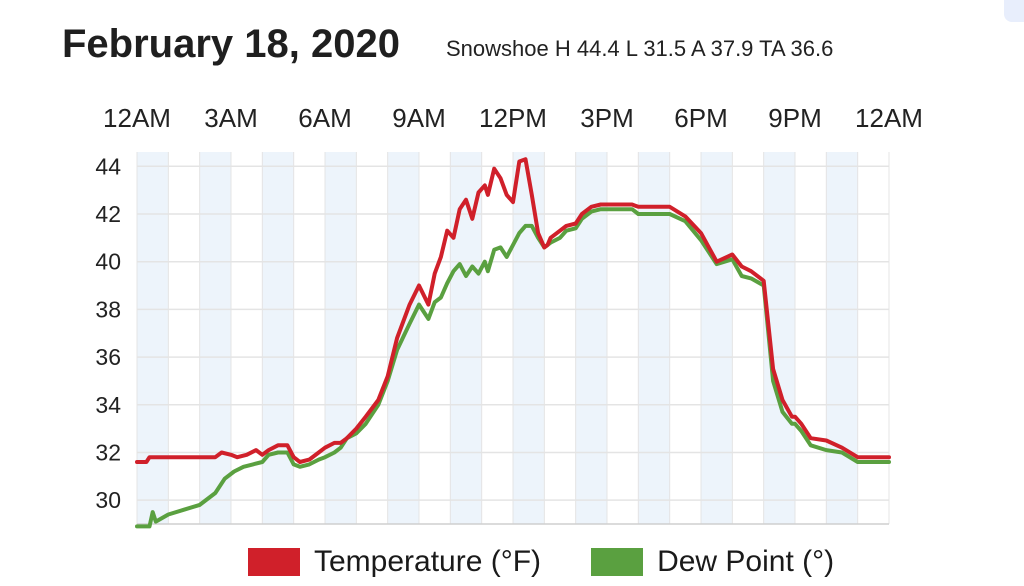 Image resolution: width=1024 pixels, height=586 pixels. I want to click on y-tick-label: 32, so click(108, 452).